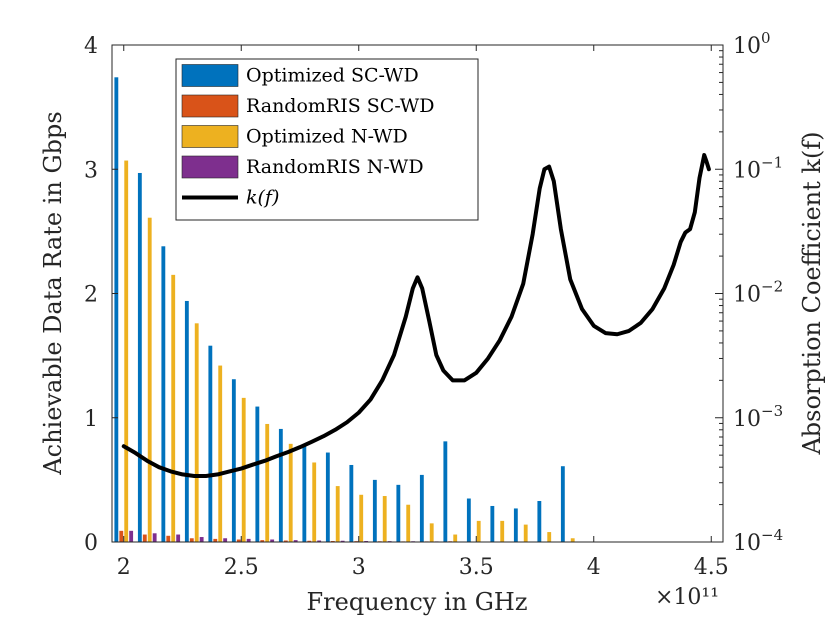 The height and width of the screenshot is (623, 830). Describe the element at coordinates (687, 597) in the screenshot. I see `x-multiplier: ×10¹¹` at that location.